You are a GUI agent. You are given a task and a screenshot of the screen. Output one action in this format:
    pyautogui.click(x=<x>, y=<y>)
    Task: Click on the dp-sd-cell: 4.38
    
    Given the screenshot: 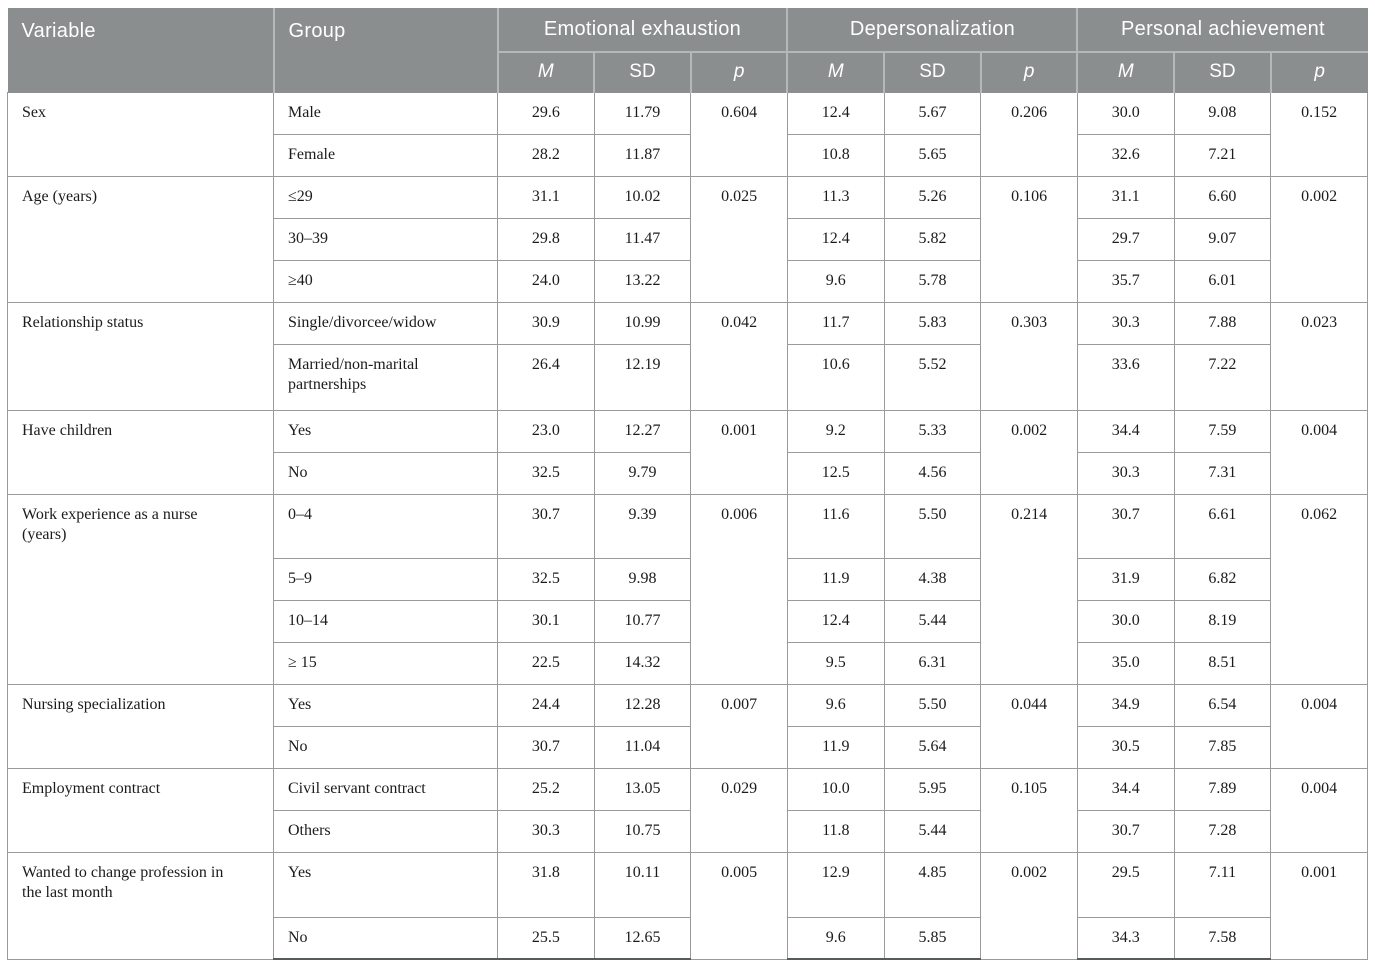 What is the action you would take?
    pyautogui.click(x=932, y=579)
    